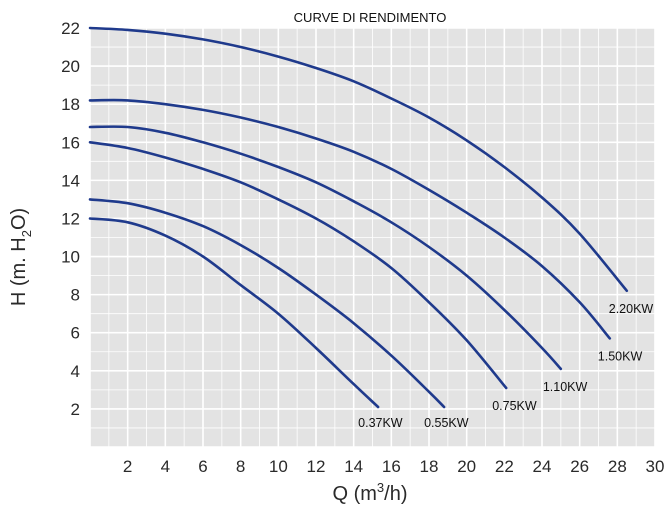  What do you see at coordinates (70, 257) in the screenshot?
I see `y-tick-label: 10` at bounding box center [70, 257].